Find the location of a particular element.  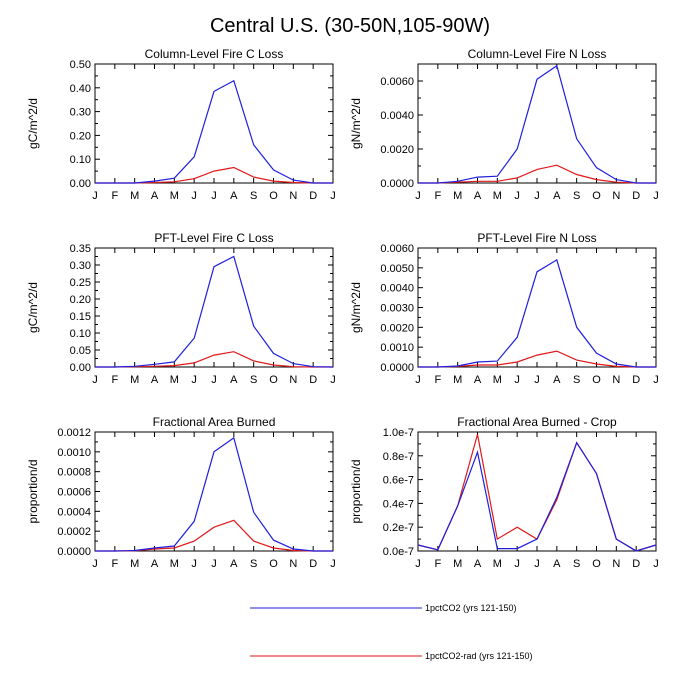

y-tick-label: 0.8e-7 is located at coordinates (398, 457).